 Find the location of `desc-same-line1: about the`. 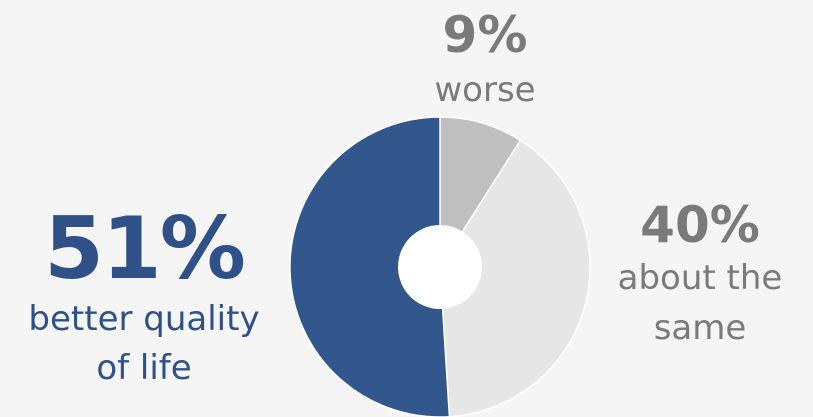

desc-same-line1: about the is located at coordinates (700, 278).